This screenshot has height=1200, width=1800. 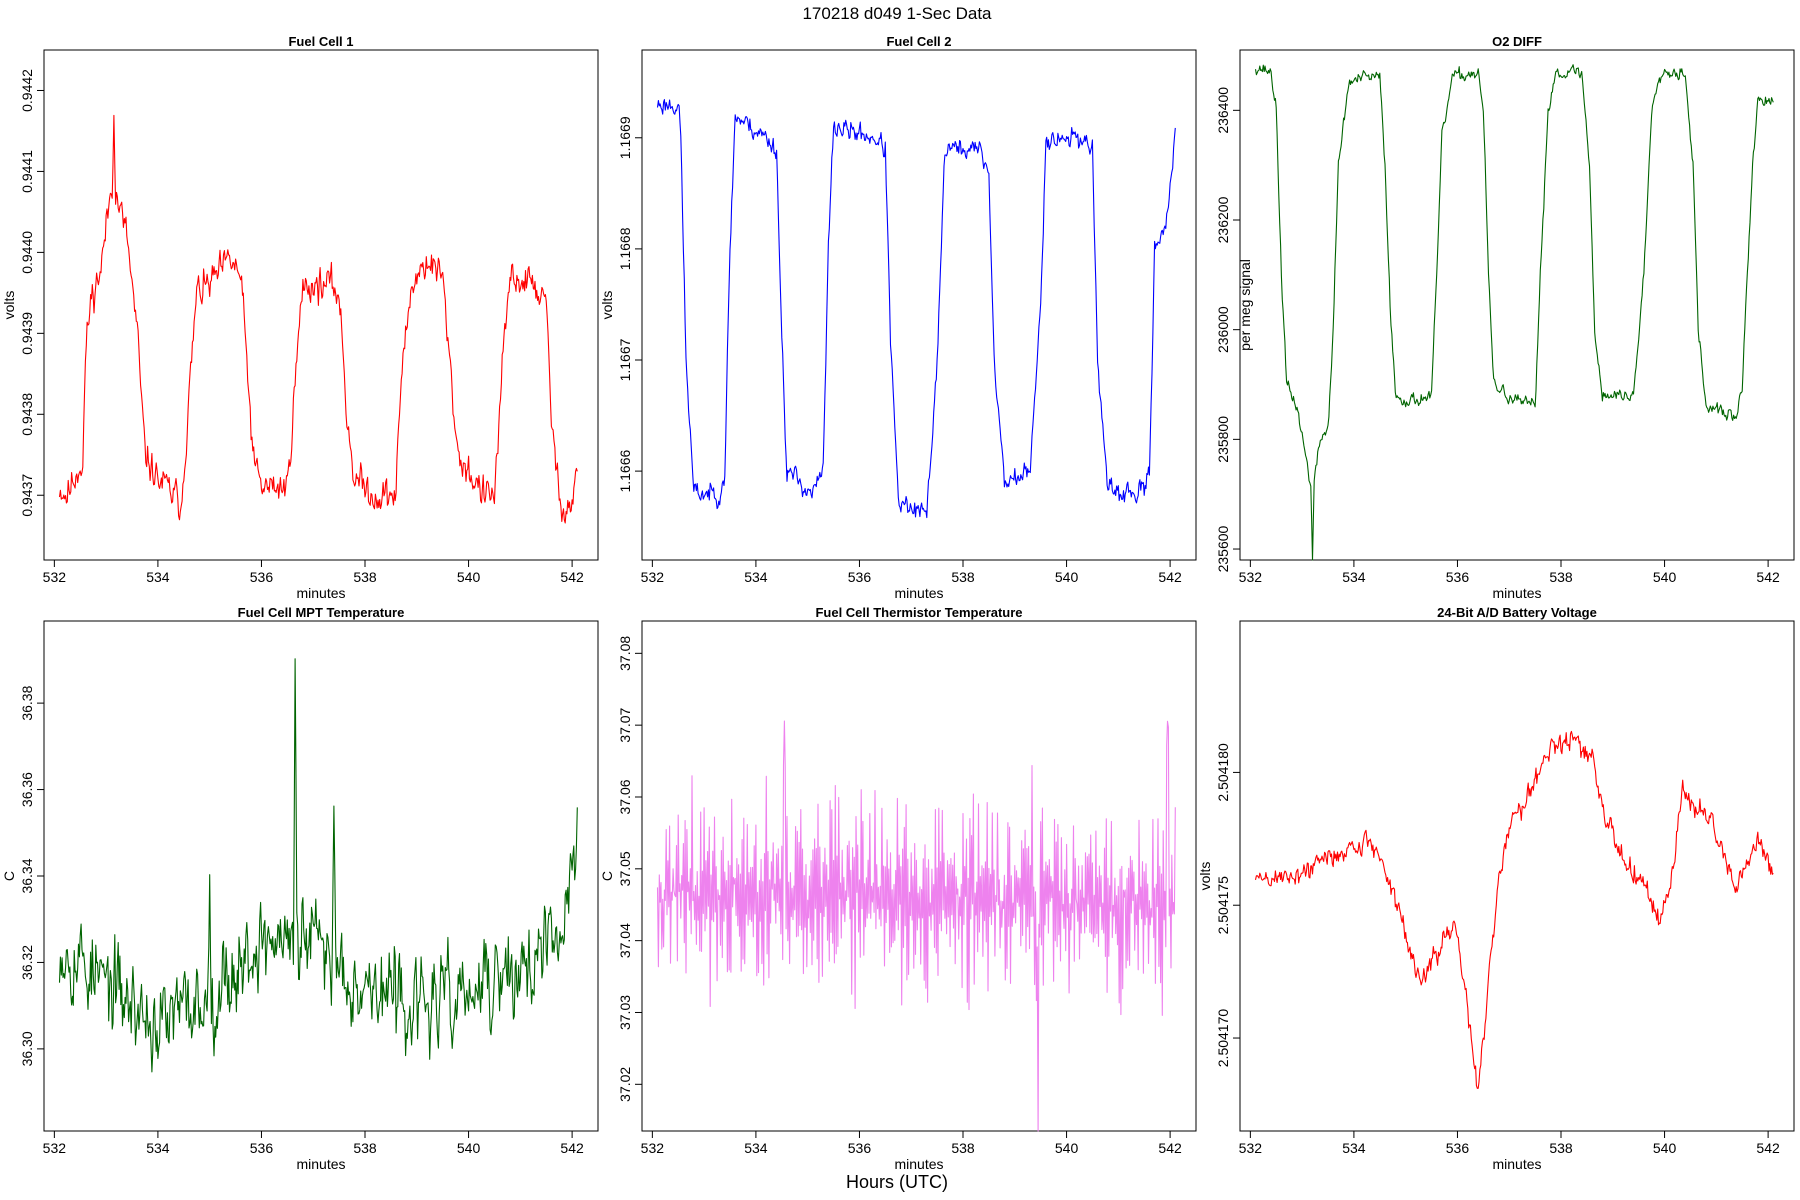 What do you see at coordinates (27, 252) in the screenshot?
I see `y-tick-label: 0.9440` at bounding box center [27, 252].